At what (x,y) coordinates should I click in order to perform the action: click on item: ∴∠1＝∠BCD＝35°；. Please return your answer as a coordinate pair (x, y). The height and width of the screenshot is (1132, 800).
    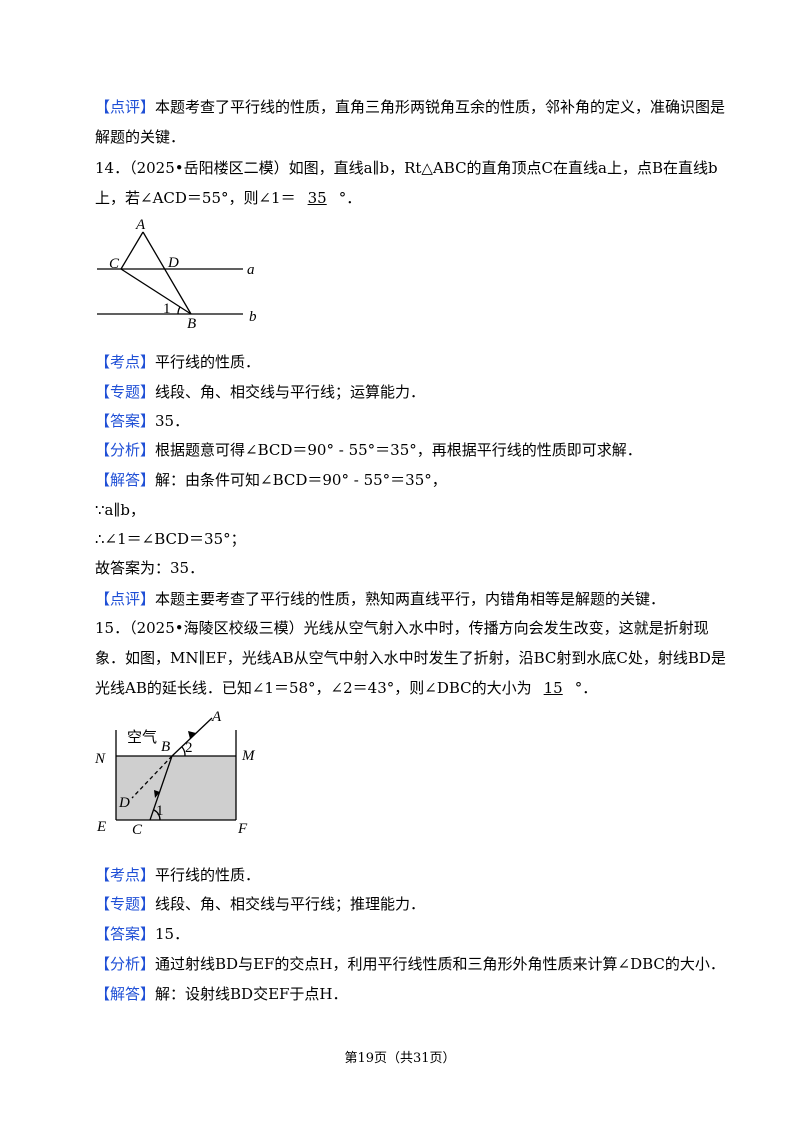
    Looking at the image, I should click on (415, 539).